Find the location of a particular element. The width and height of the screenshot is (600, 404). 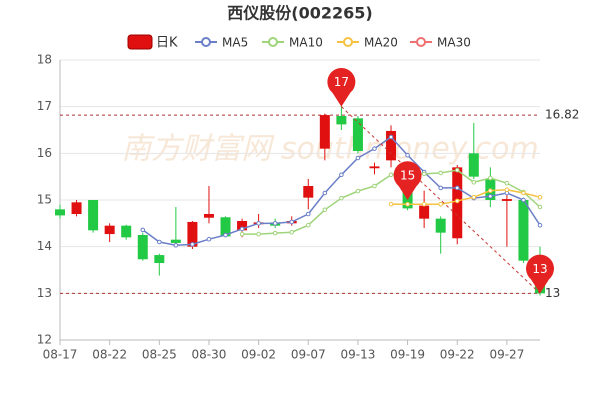

x-tick-label: 09-22 is located at coordinates (457, 355).